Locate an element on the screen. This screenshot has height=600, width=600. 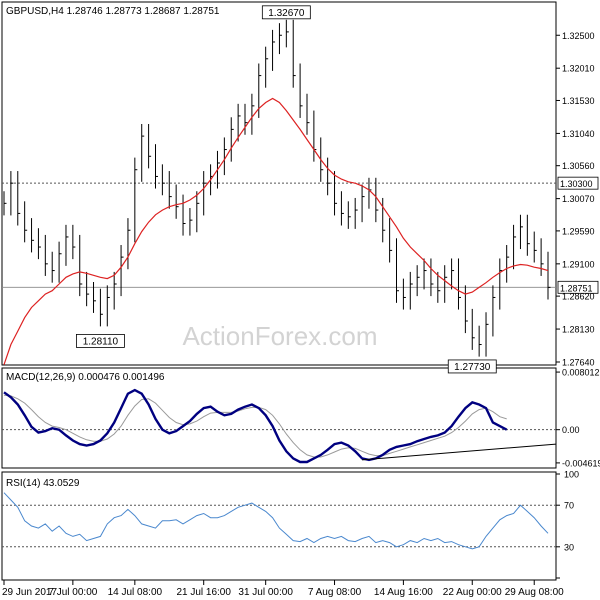
macd-line is located at coordinates (255, 426).